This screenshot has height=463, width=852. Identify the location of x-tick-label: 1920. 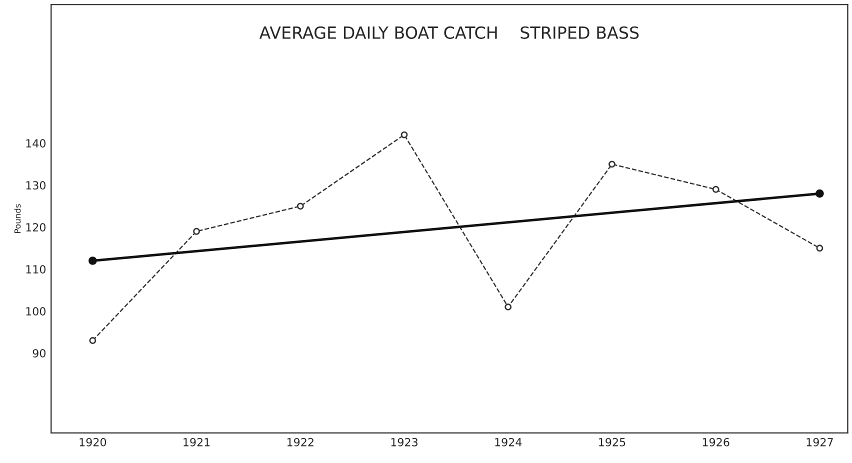
(93, 442).